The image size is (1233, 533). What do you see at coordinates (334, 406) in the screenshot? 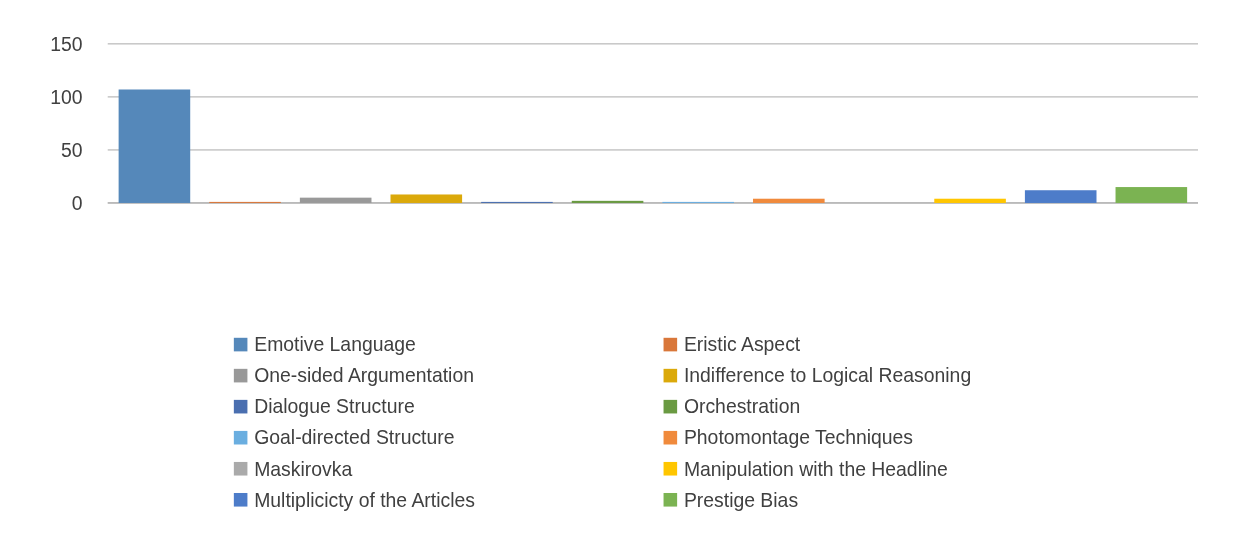
I see `legend-label: Dialogue Structure` at bounding box center [334, 406].